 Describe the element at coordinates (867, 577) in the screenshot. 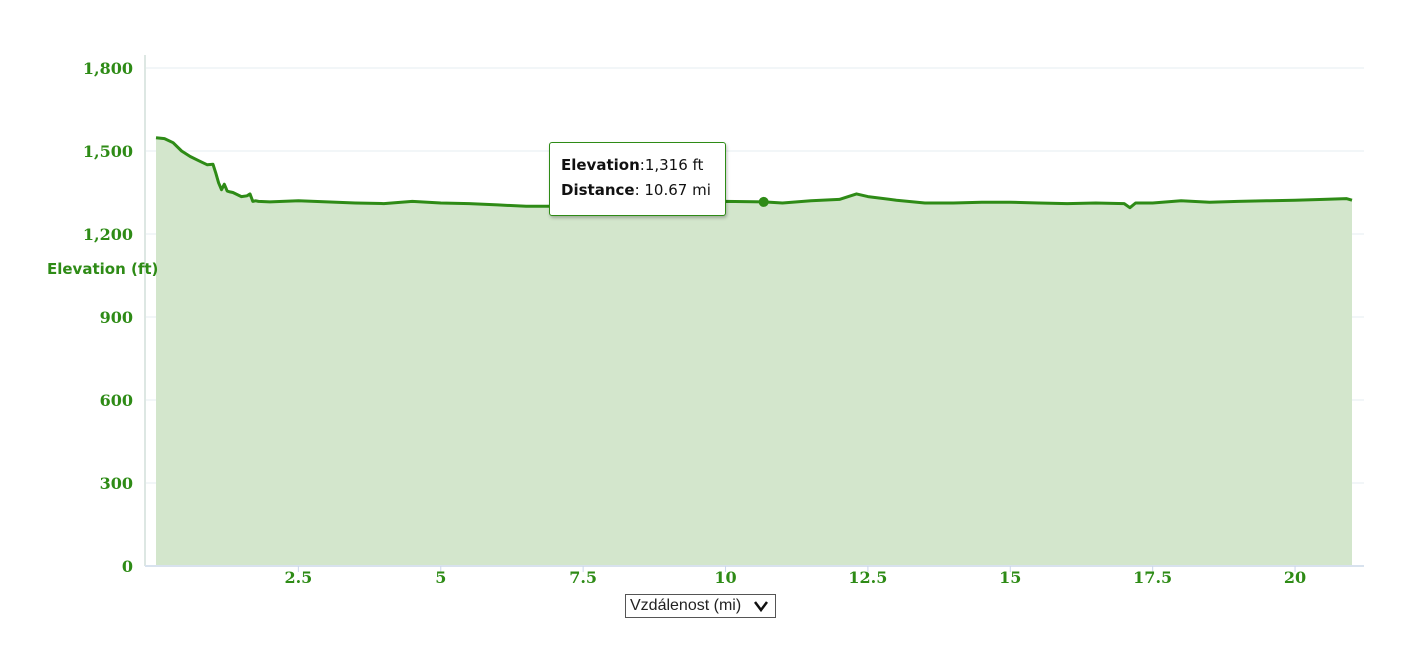

I see `x-tick-label: 12.5` at that location.